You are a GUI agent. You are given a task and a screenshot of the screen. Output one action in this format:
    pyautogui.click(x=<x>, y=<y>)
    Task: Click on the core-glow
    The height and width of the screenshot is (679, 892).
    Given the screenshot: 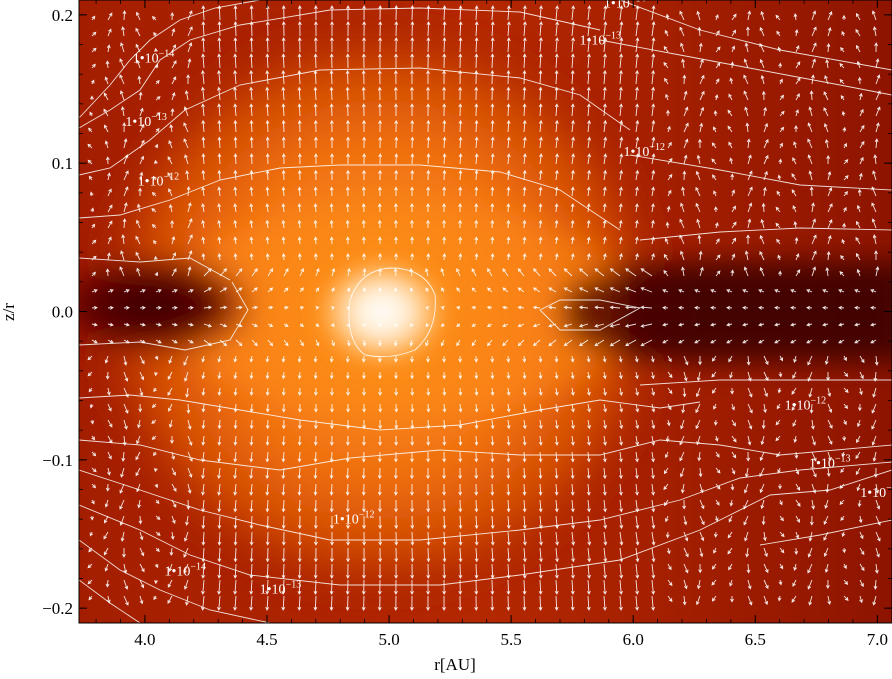 What is the action you would take?
    pyautogui.click(x=382, y=312)
    